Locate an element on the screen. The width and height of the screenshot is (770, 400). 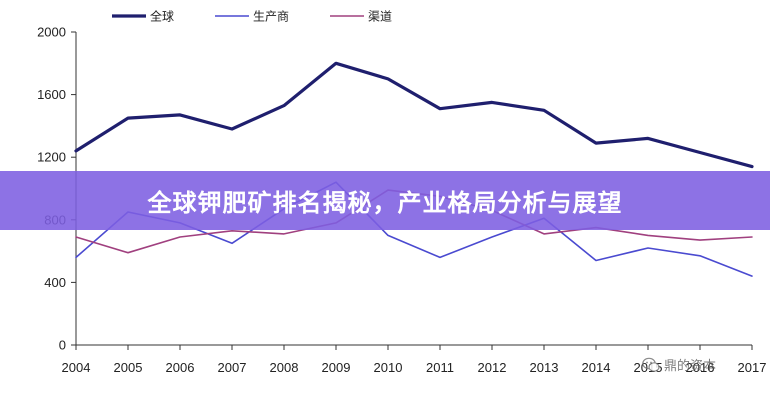
watermark-text: 鼎的资本 is located at coordinates (690, 366).